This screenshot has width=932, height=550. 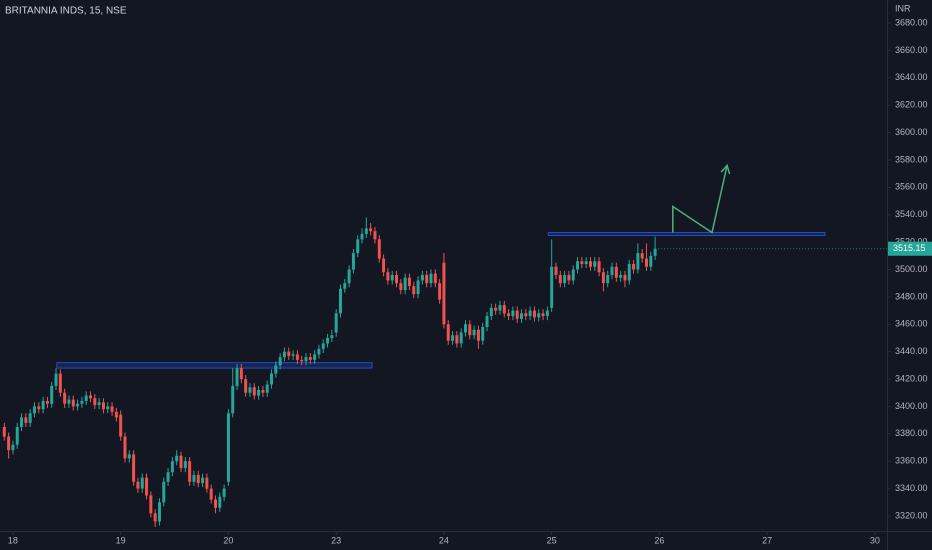 I want to click on y-tick-label: 3320.00, so click(x=911, y=515).